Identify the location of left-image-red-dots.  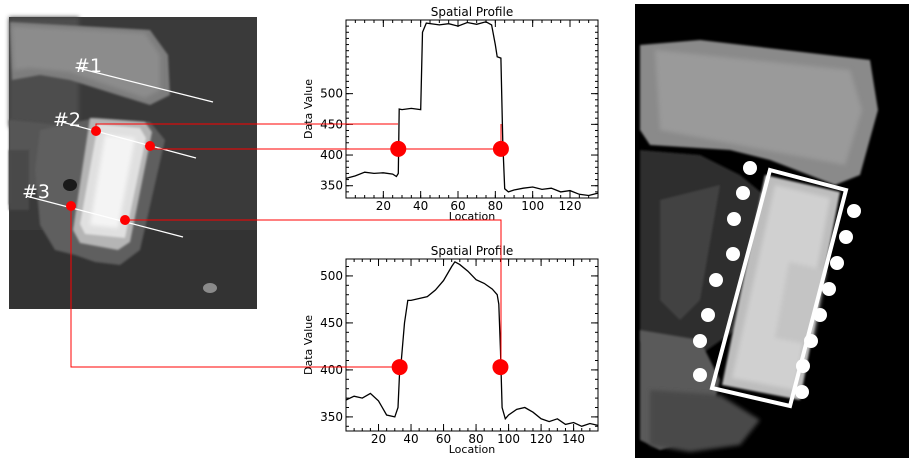
(110, 175).